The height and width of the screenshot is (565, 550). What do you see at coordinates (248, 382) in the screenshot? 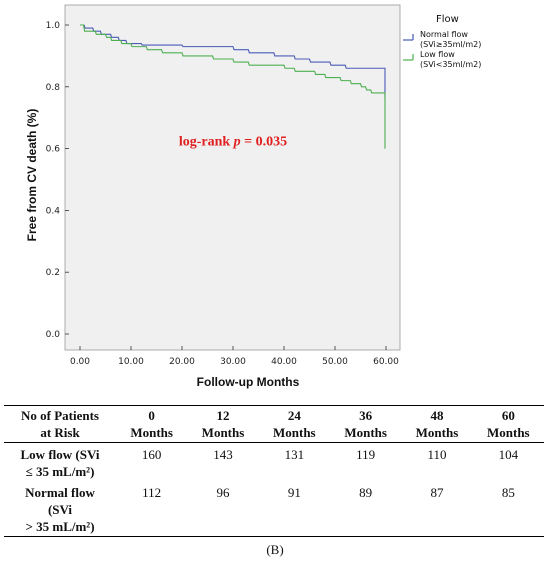
I see `x-axis-title: Follow-up Months` at bounding box center [248, 382].